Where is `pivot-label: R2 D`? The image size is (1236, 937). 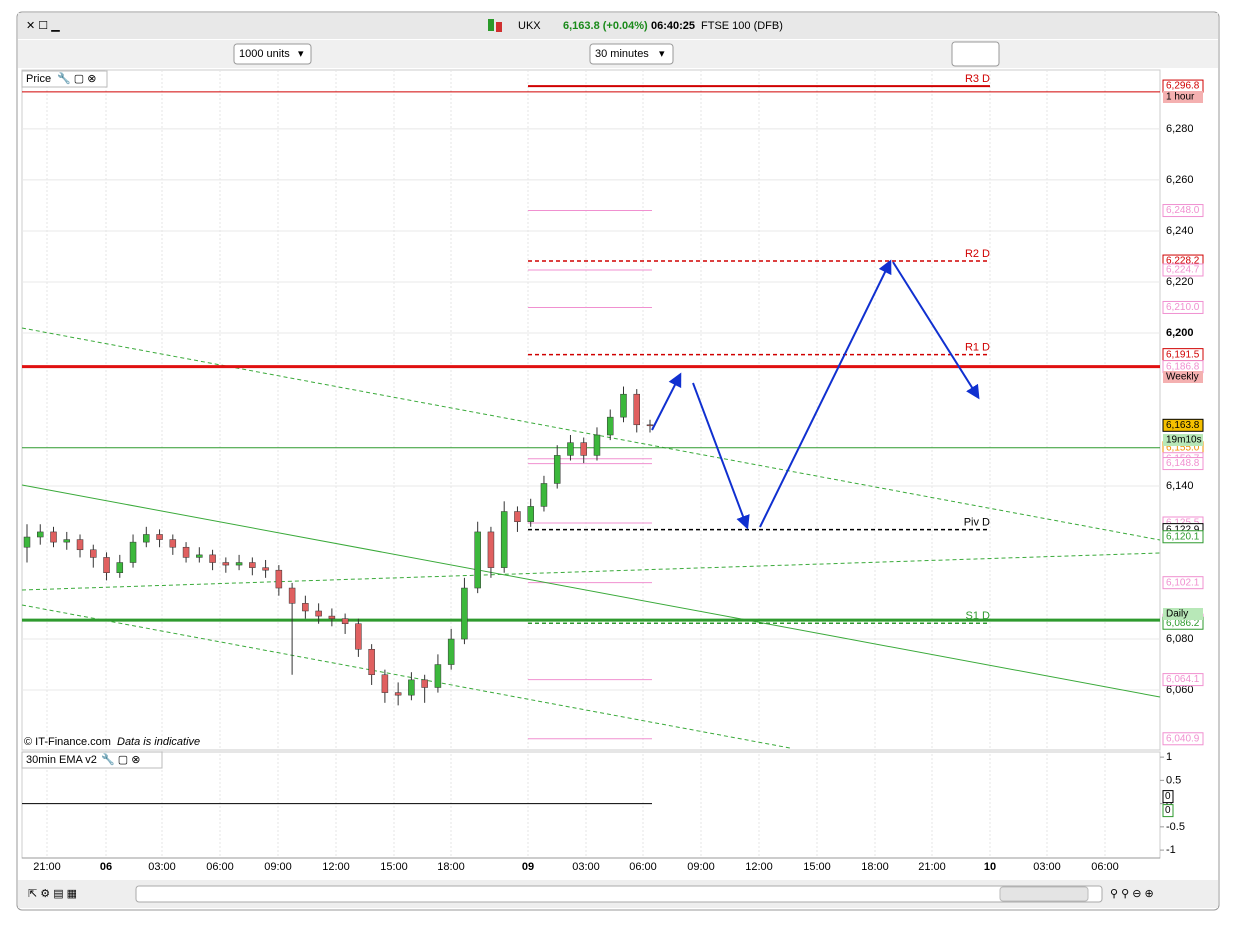
pivot-label: R2 D is located at coordinates (977, 254).